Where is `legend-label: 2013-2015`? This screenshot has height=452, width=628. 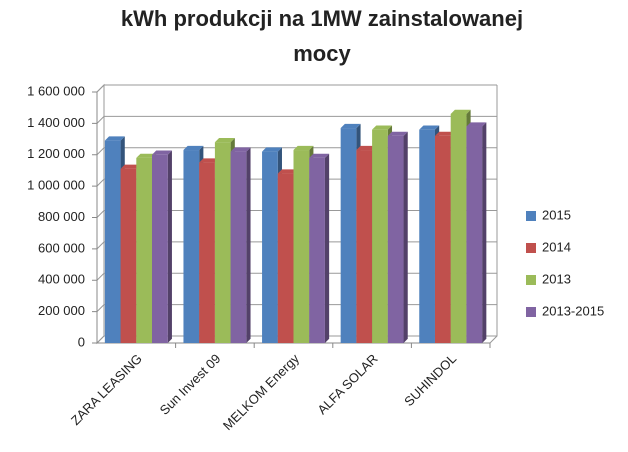
legend-label: 2013-2015 is located at coordinates (573, 310).